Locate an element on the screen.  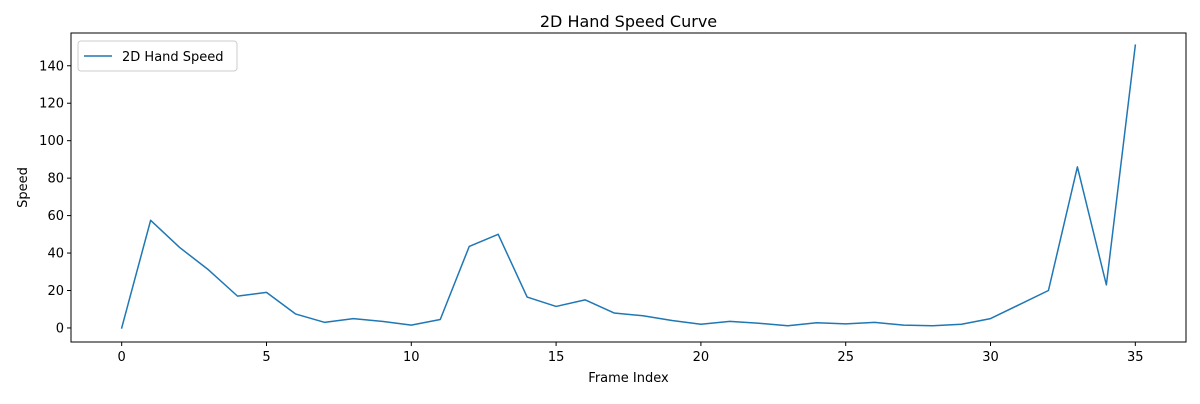
y-tick-label: 20 is located at coordinates (55, 291).